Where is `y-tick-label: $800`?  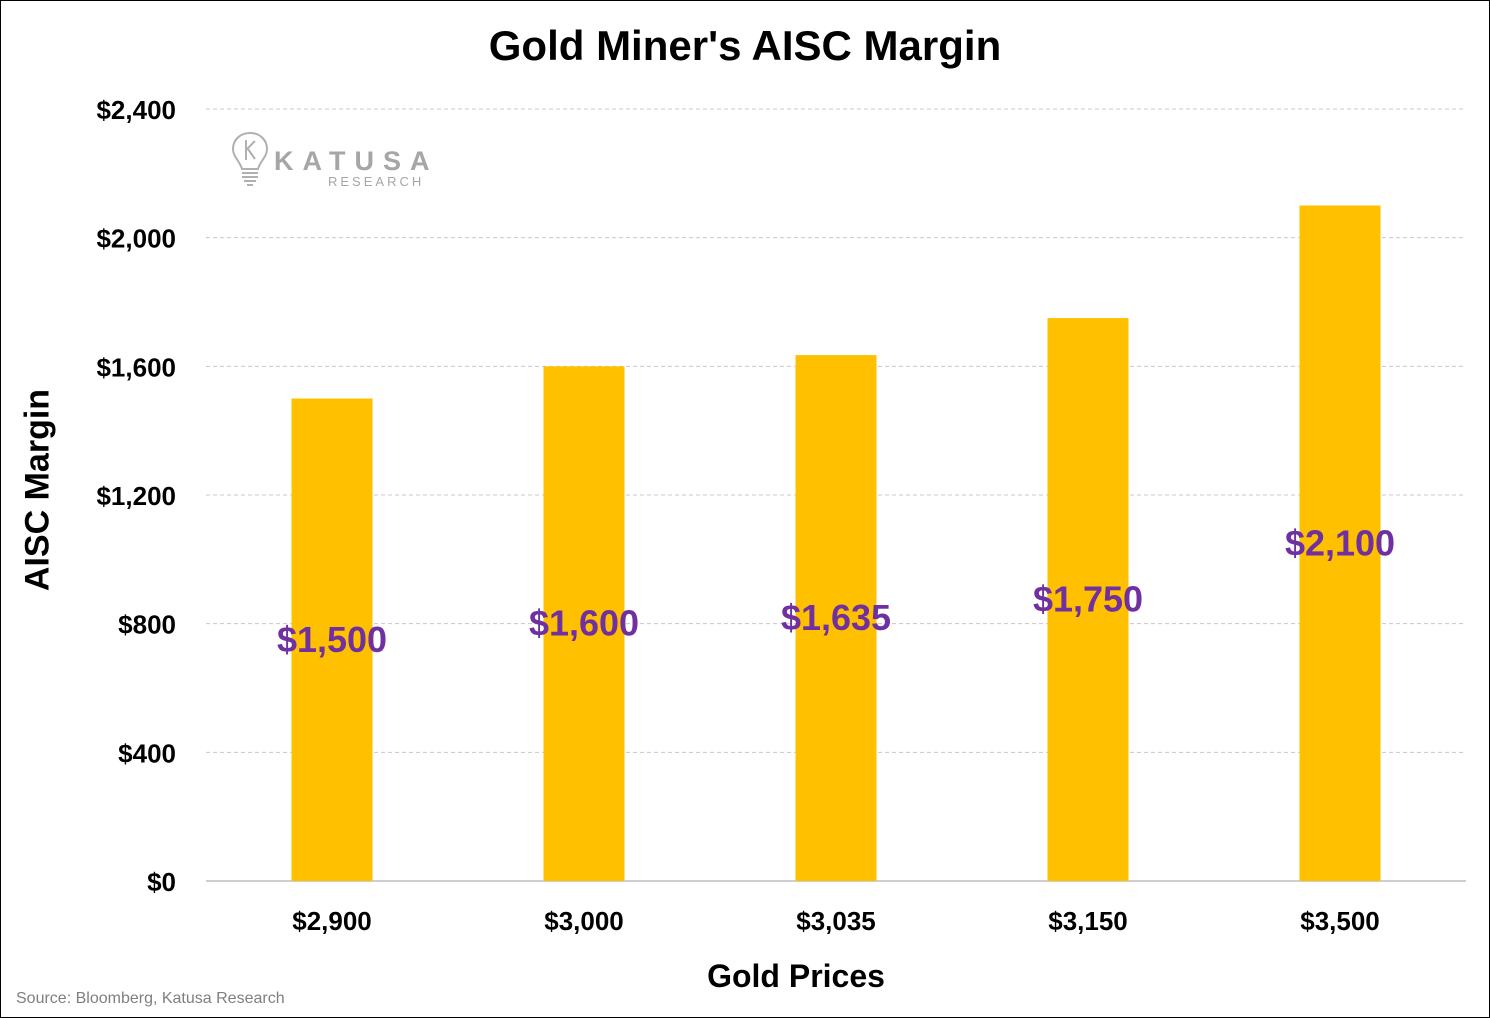 y-tick-label: $800 is located at coordinates (147, 625).